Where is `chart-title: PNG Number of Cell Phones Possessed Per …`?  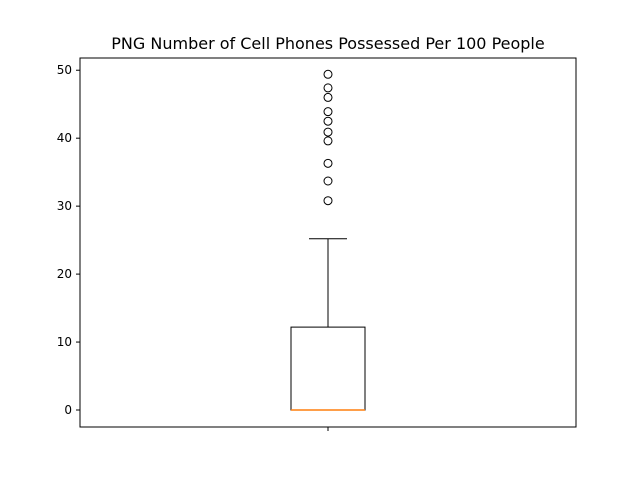 chart-title: PNG Number of Cell Phones Possessed Per … is located at coordinates (327, 43).